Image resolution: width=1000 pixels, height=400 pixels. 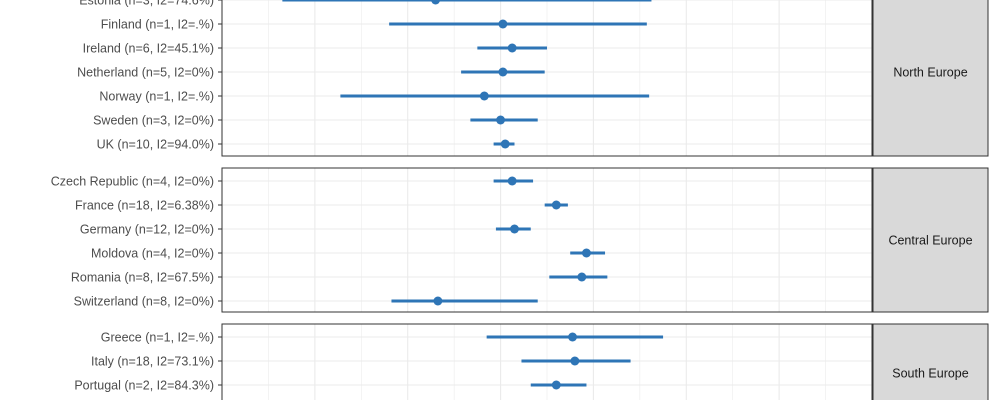 I want to click on y-tick-label: Norway (n=1, I2=.%), so click(x=156, y=97).